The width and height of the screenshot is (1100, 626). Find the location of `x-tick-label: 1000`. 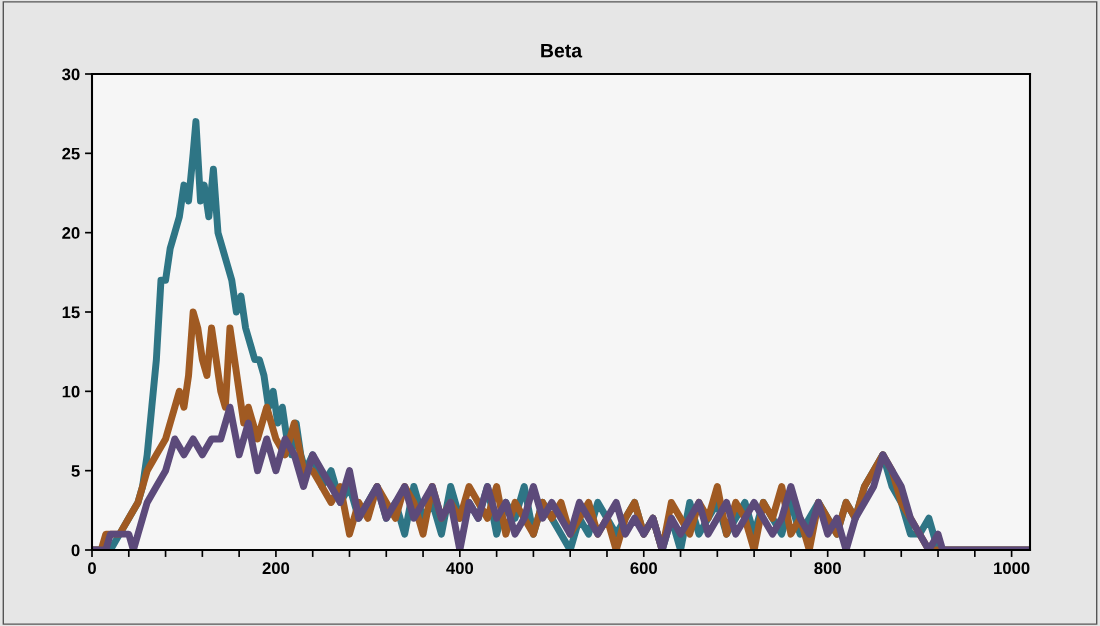

x-tick-label: 1000 is located at coordinates (1012, 568).